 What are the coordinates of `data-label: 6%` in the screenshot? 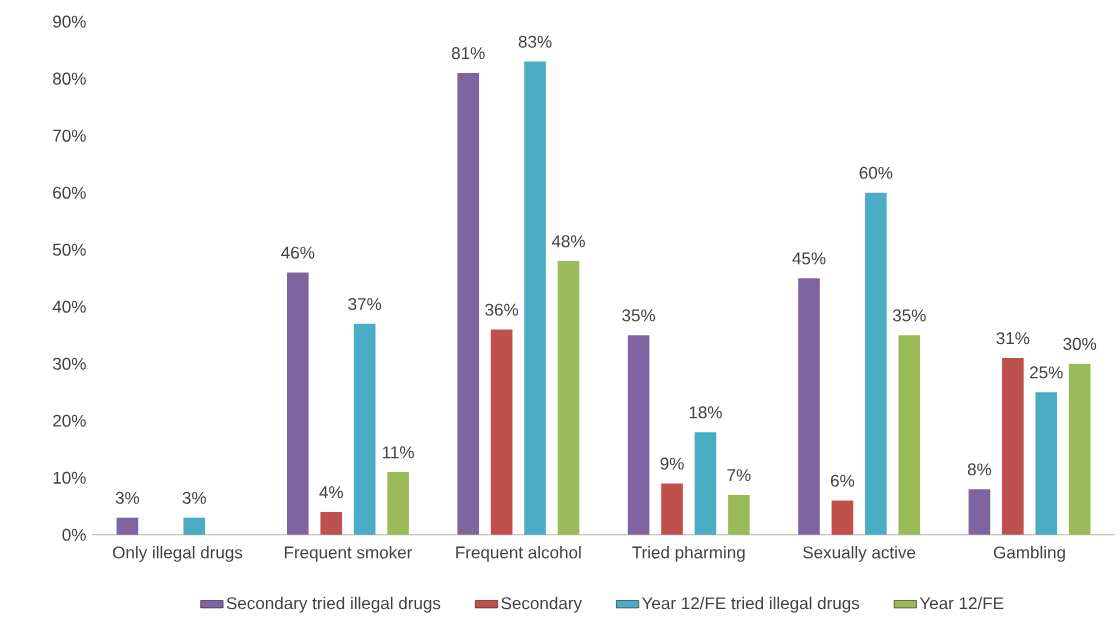 It's located at (842, 480).